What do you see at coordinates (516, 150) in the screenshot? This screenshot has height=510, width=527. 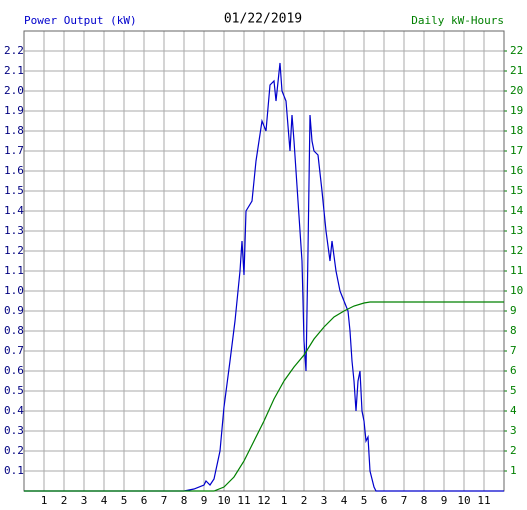 I see `y2-tick-label: 17` at bounding box center [516, 150].